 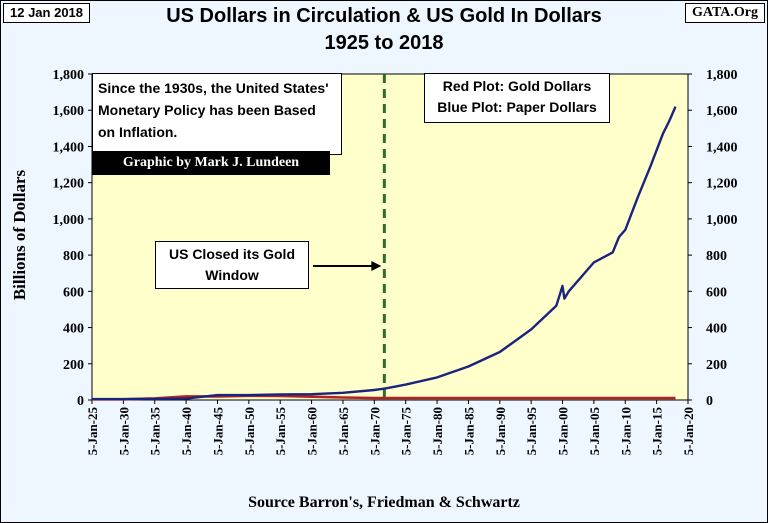 I want to click on y-tick-label-left: 1,600, so click(x=69, y=111).